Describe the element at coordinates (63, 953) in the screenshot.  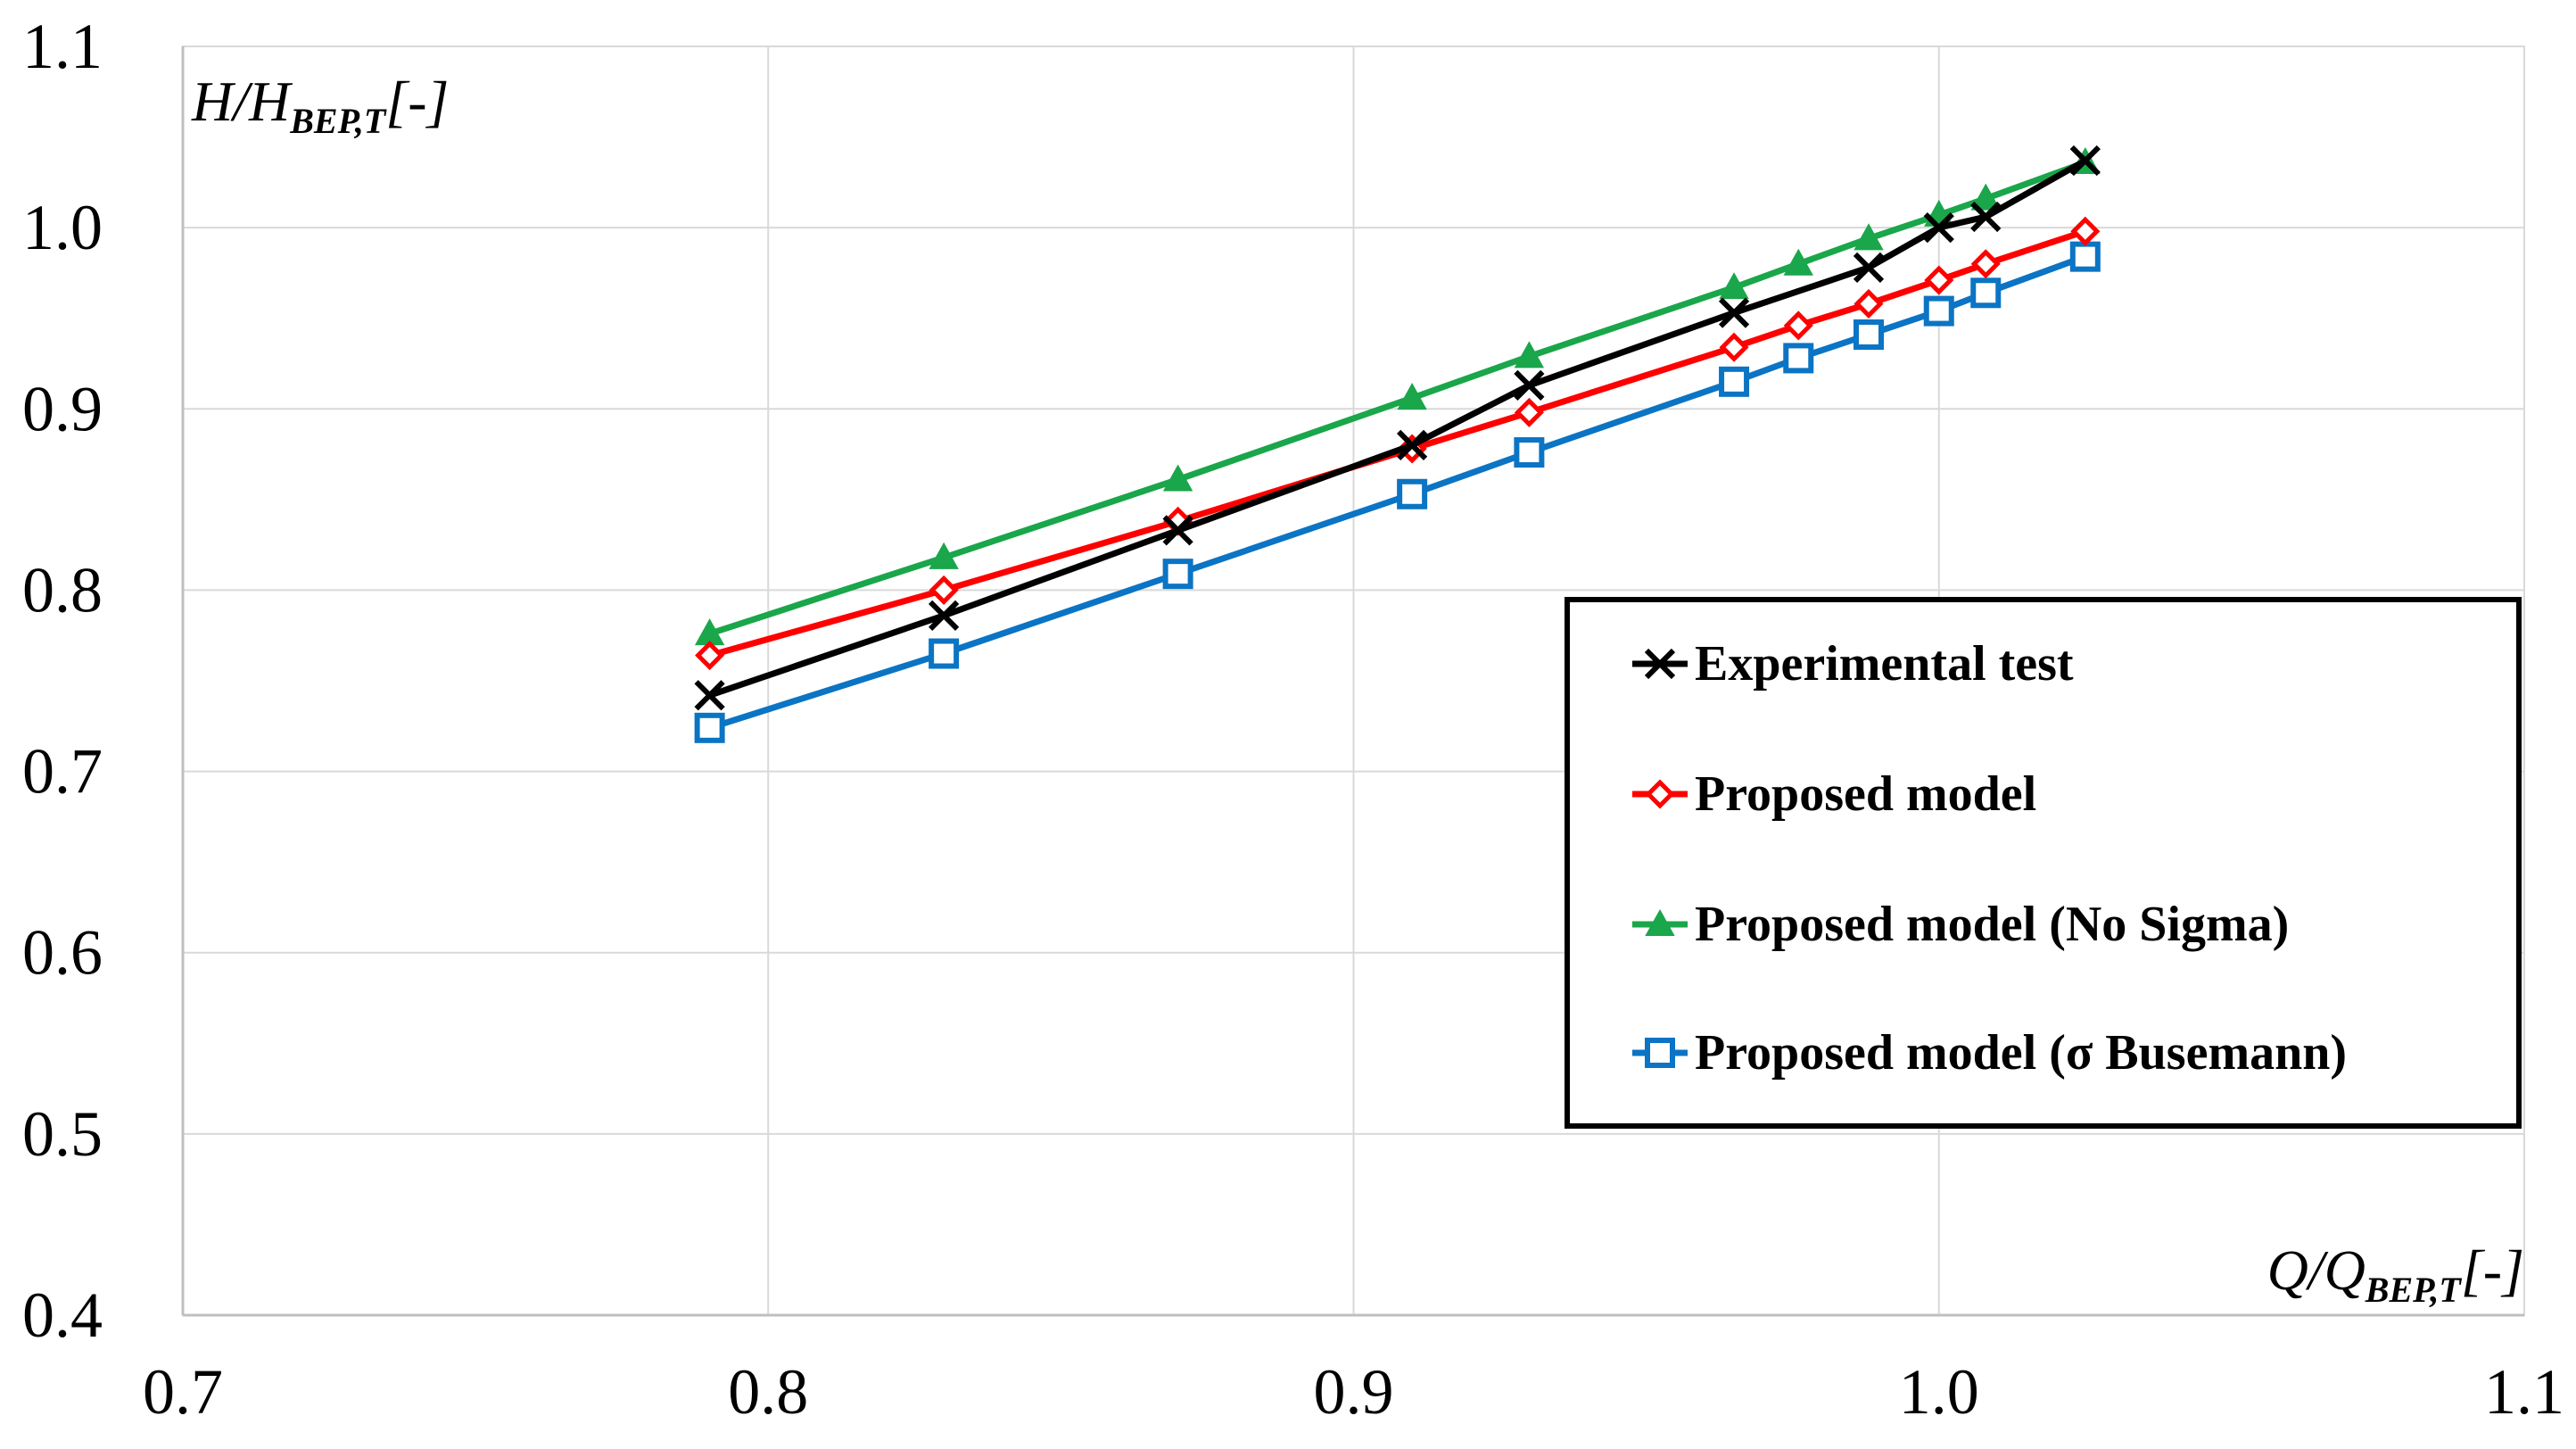
I see `y-tick-label: 0.6` at that location.